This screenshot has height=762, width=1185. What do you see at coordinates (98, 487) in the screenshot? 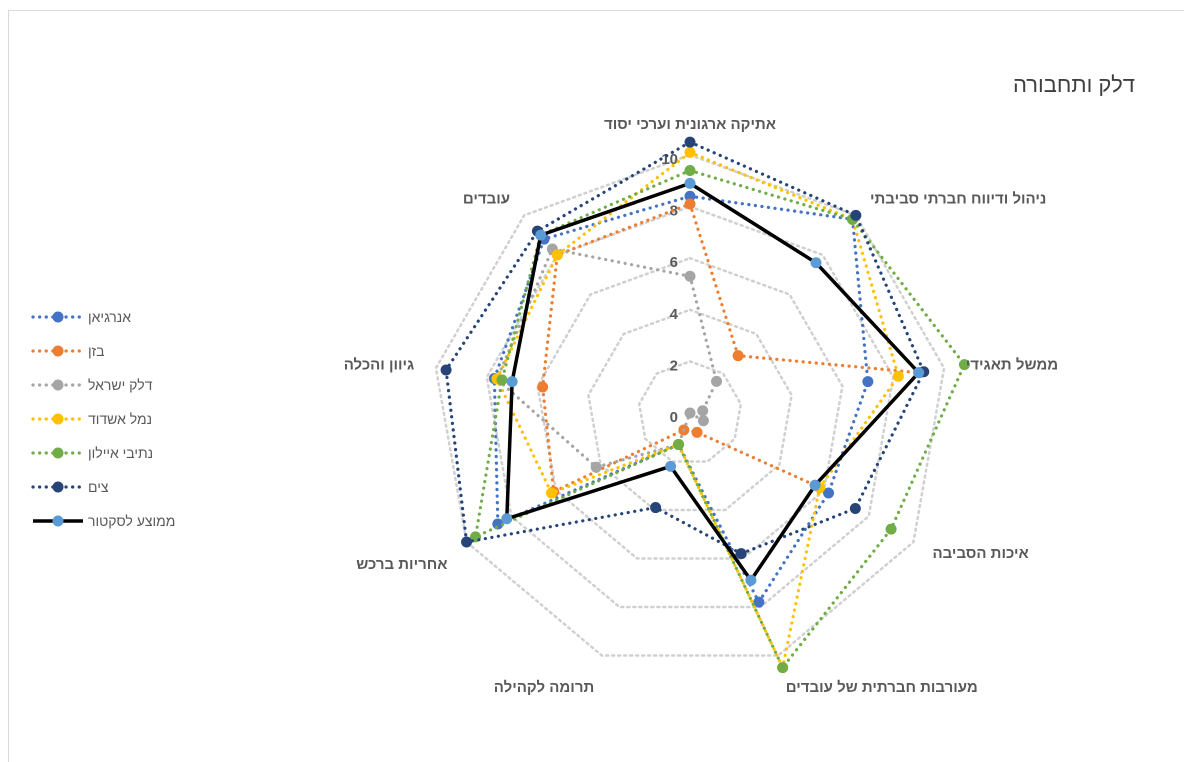
I see `legend-label-5: צים` at bounding box center [98, 487].